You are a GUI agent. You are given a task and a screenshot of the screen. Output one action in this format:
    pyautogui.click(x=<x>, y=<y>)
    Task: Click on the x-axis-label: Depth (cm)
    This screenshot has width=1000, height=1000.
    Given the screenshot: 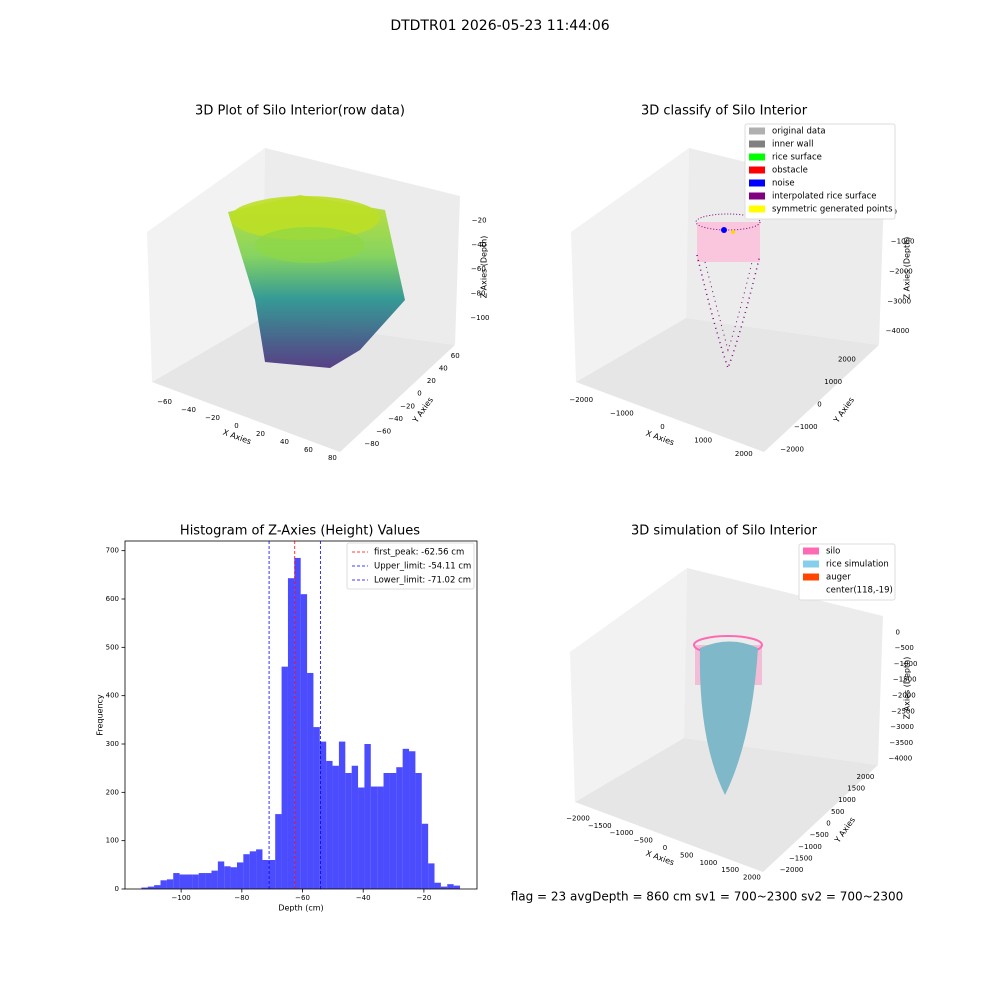 What is the action you would take?
    pyautogui.click(x=300, y=908)
    